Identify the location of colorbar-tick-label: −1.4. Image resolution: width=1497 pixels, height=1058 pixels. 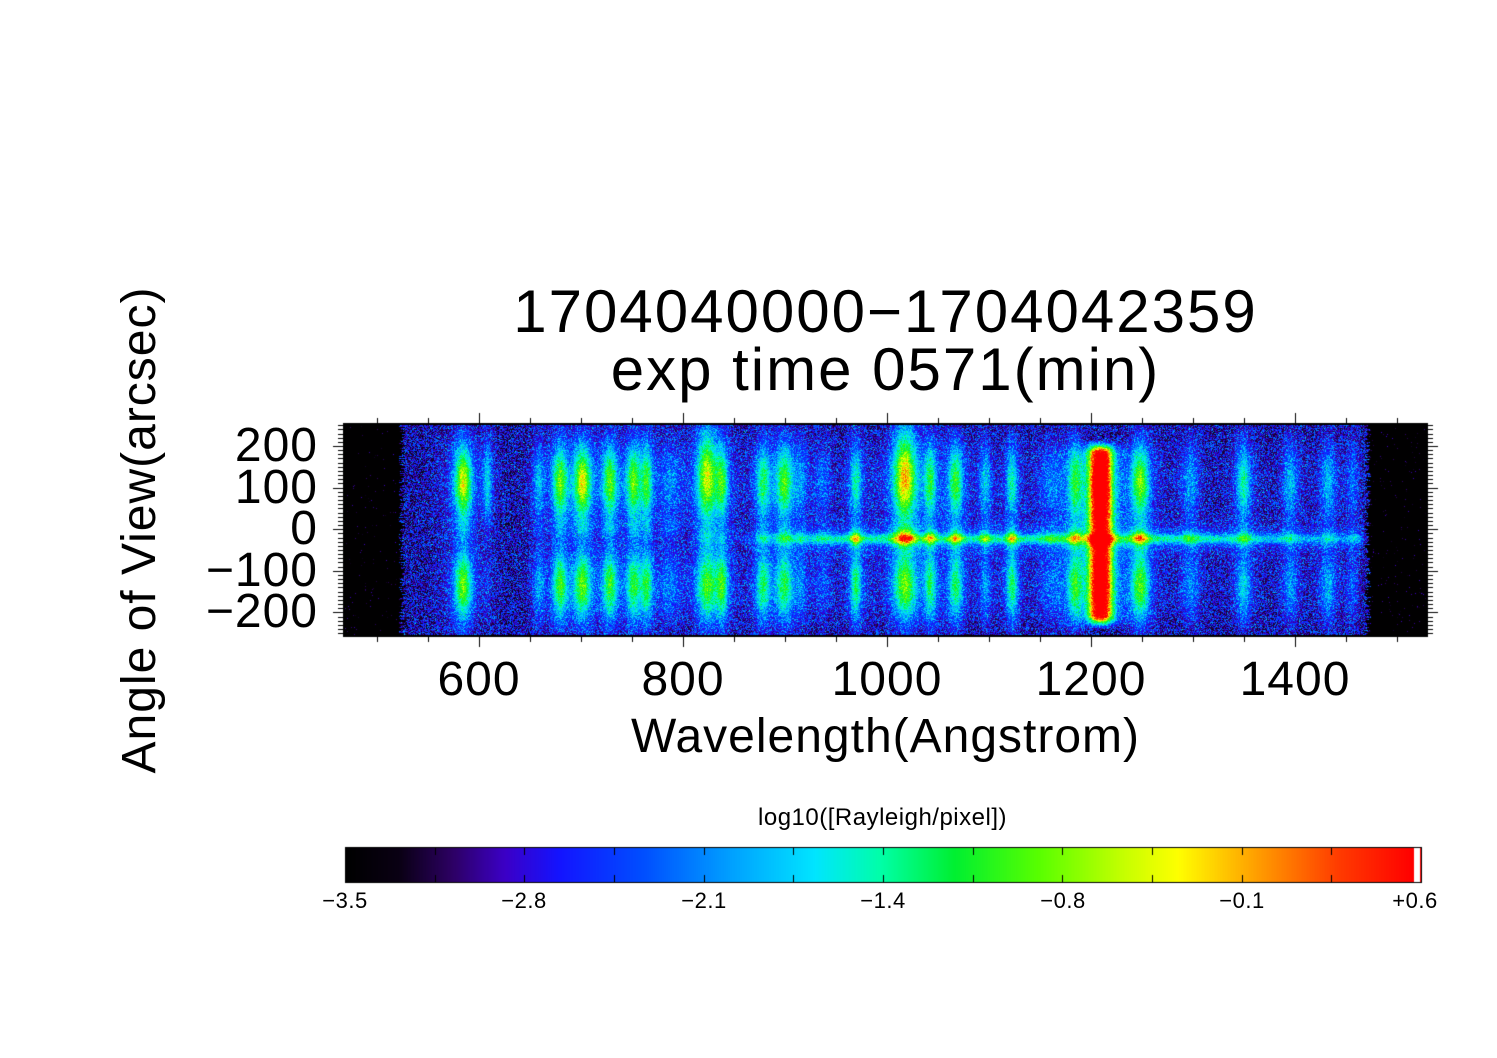
(883, 900).